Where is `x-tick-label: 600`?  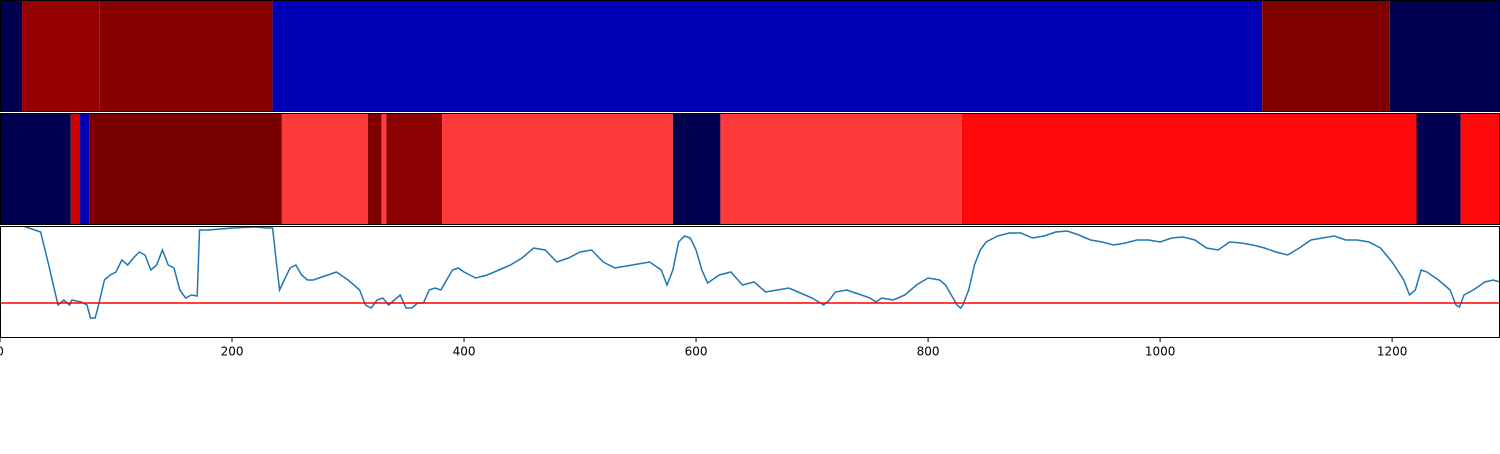 x-tick-label: 600 is located at coordinates (696, 352).